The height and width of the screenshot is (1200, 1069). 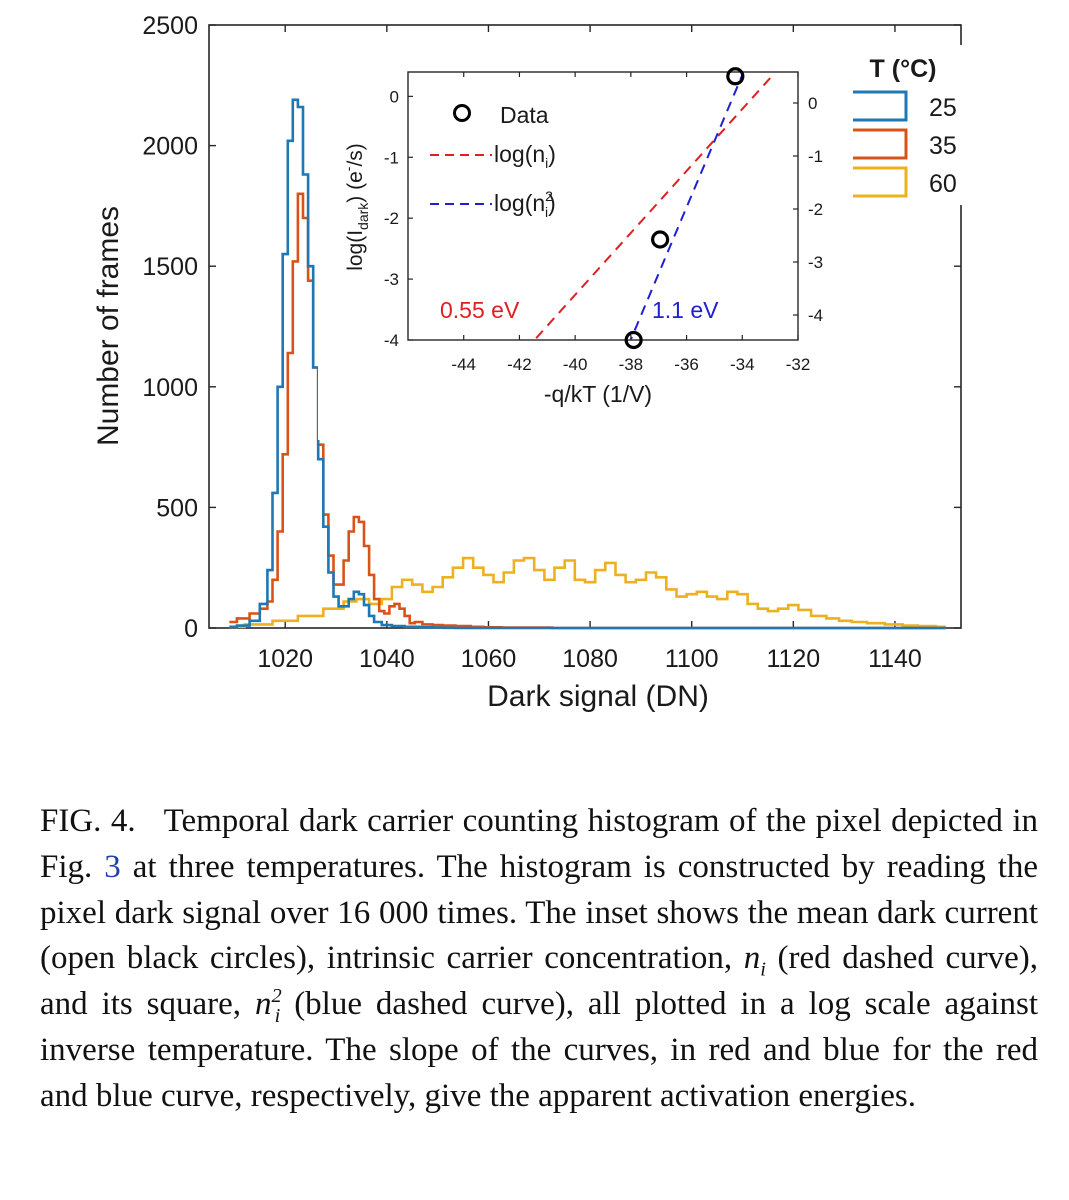 What do you see at coordinates (692, 659) in the screenshot?
I see `main-x-tick-label: 1100` at bounding box center [692, 659].